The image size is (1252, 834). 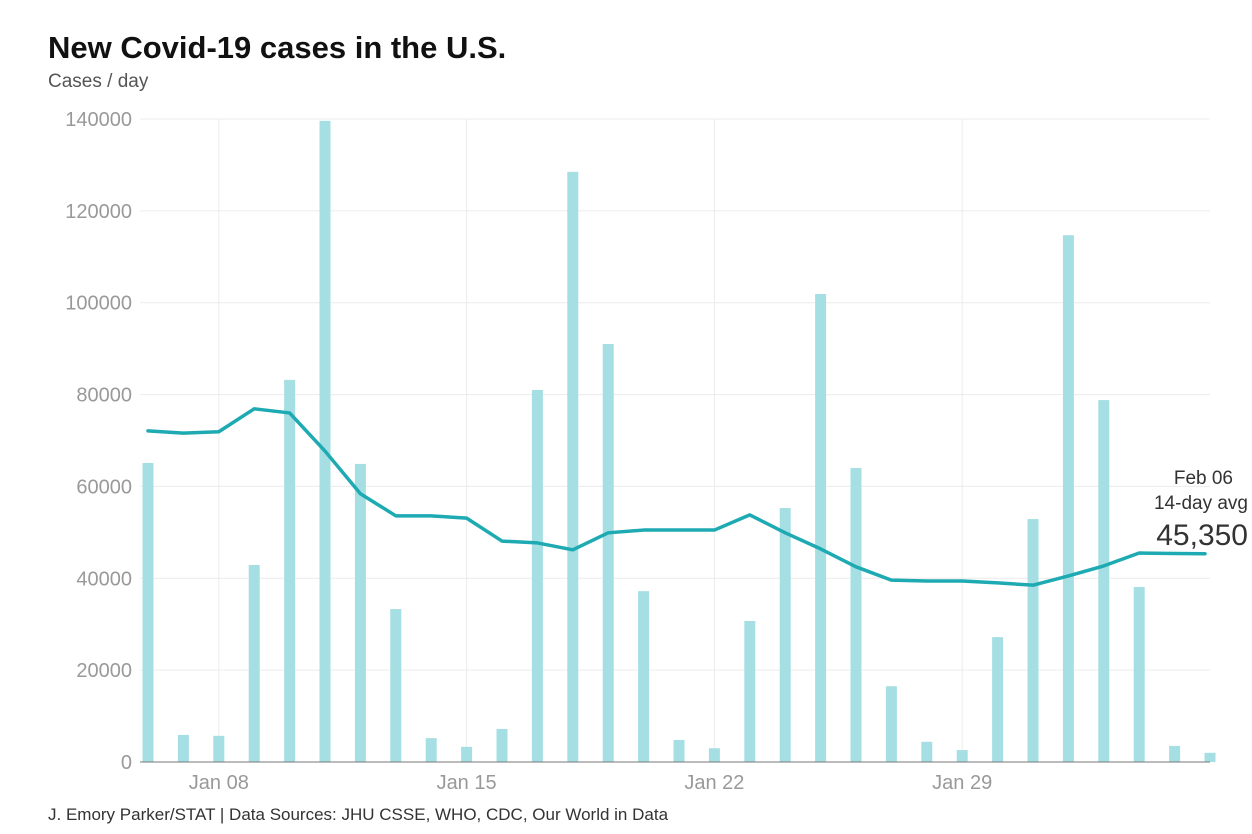 I want to click on y-tick-label: 80000, so click(x=104, y=396).